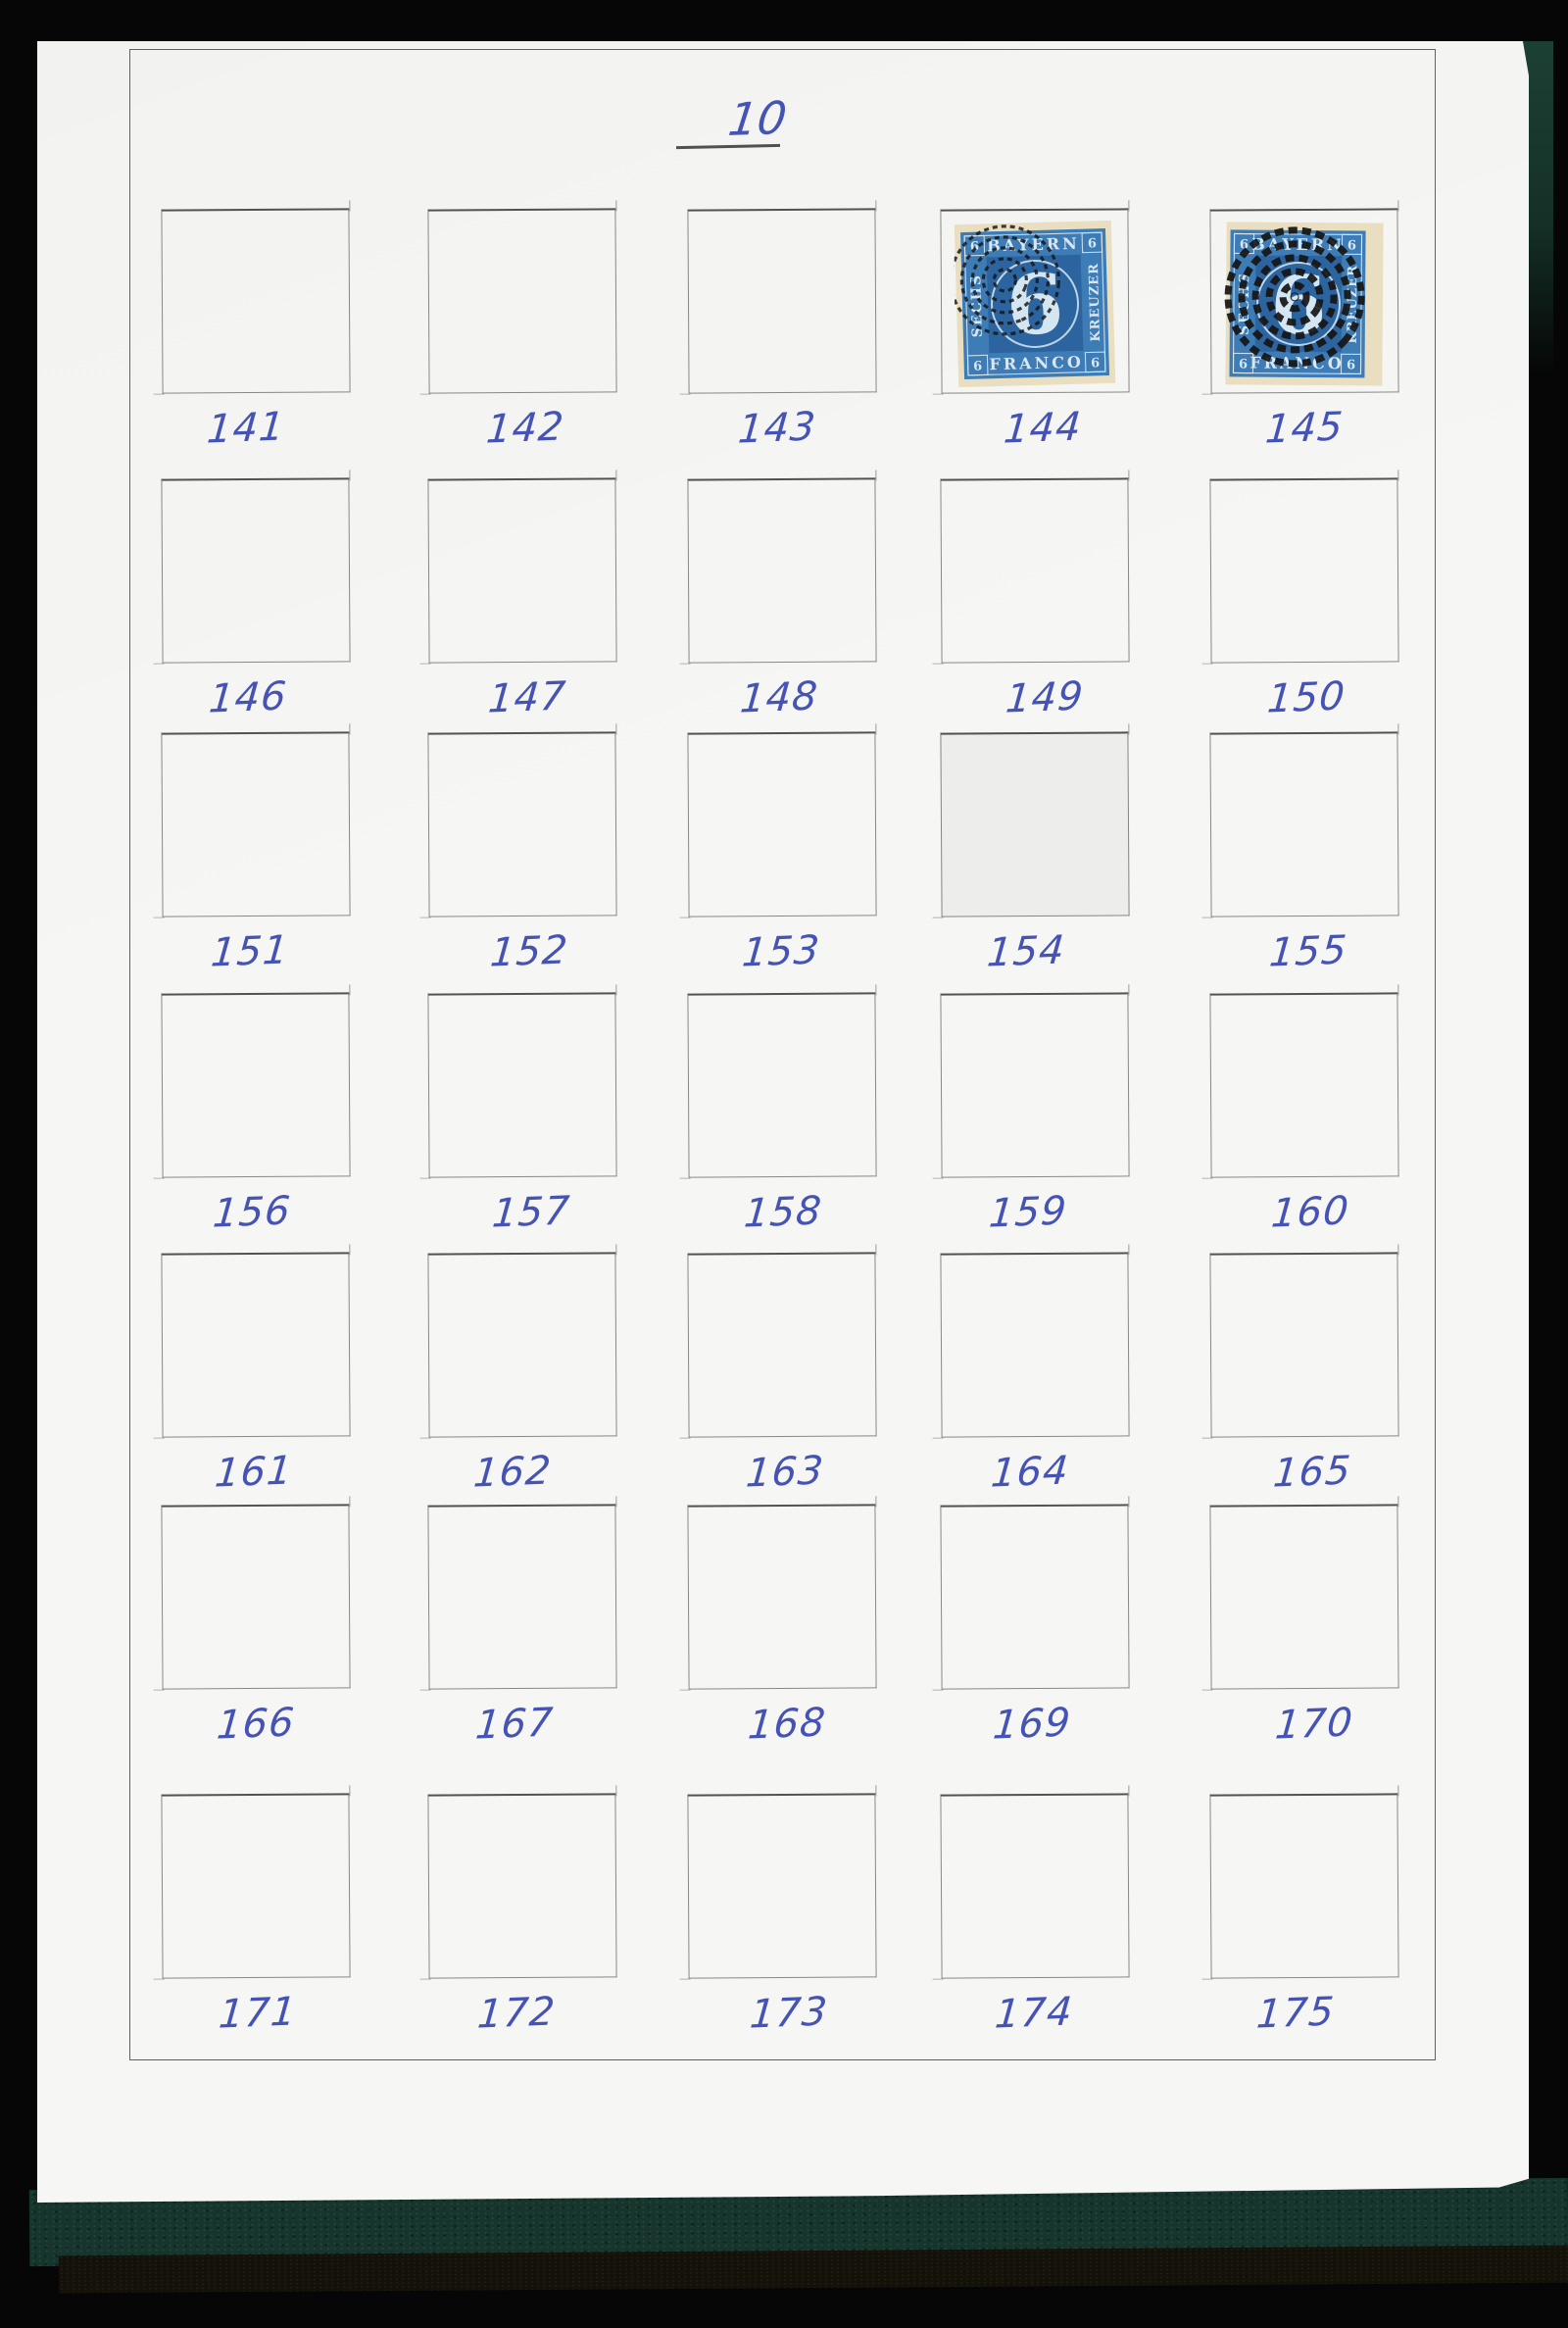 This screenshot has width=1568, height=2328. What do you see at coordinates (1036, 363) in the screenshot?
I see `stamp-franco-text: FRANCO` at bounding box center [1036, 363].